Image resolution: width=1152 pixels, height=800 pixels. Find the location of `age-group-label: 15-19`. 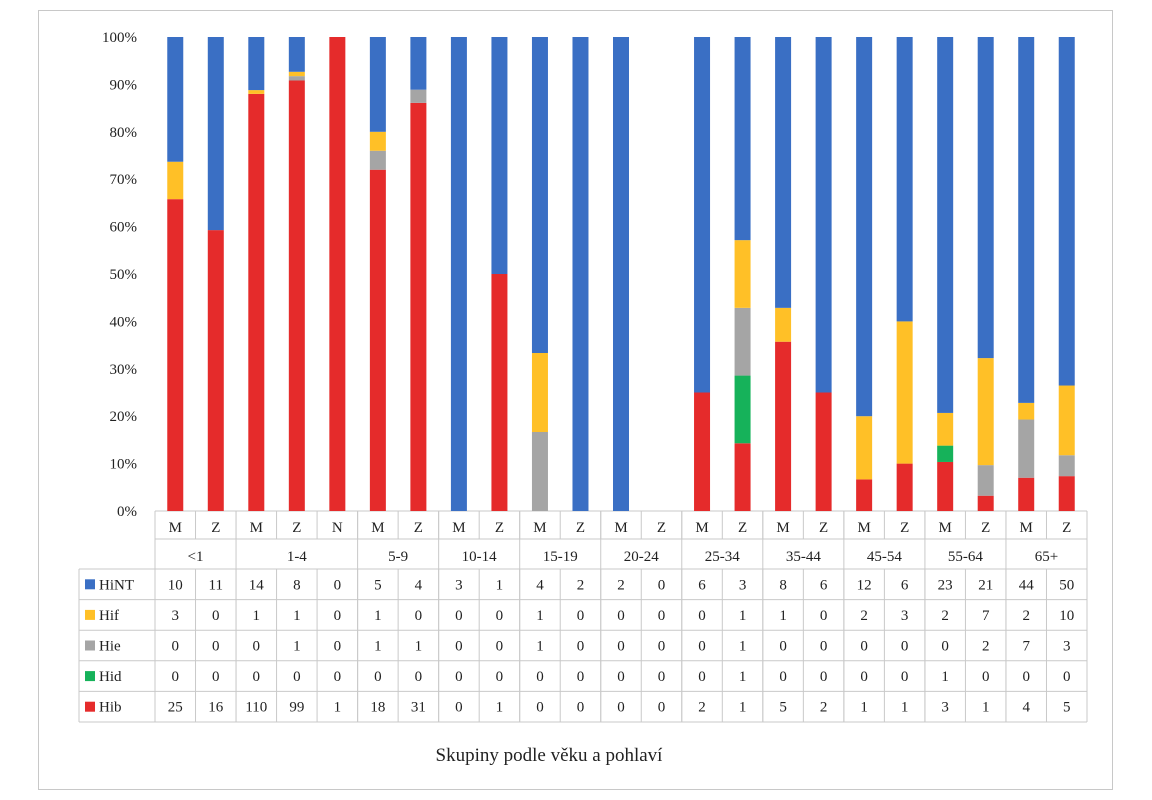

age-group-label: 15-19 is located at coordinates (560, 557).